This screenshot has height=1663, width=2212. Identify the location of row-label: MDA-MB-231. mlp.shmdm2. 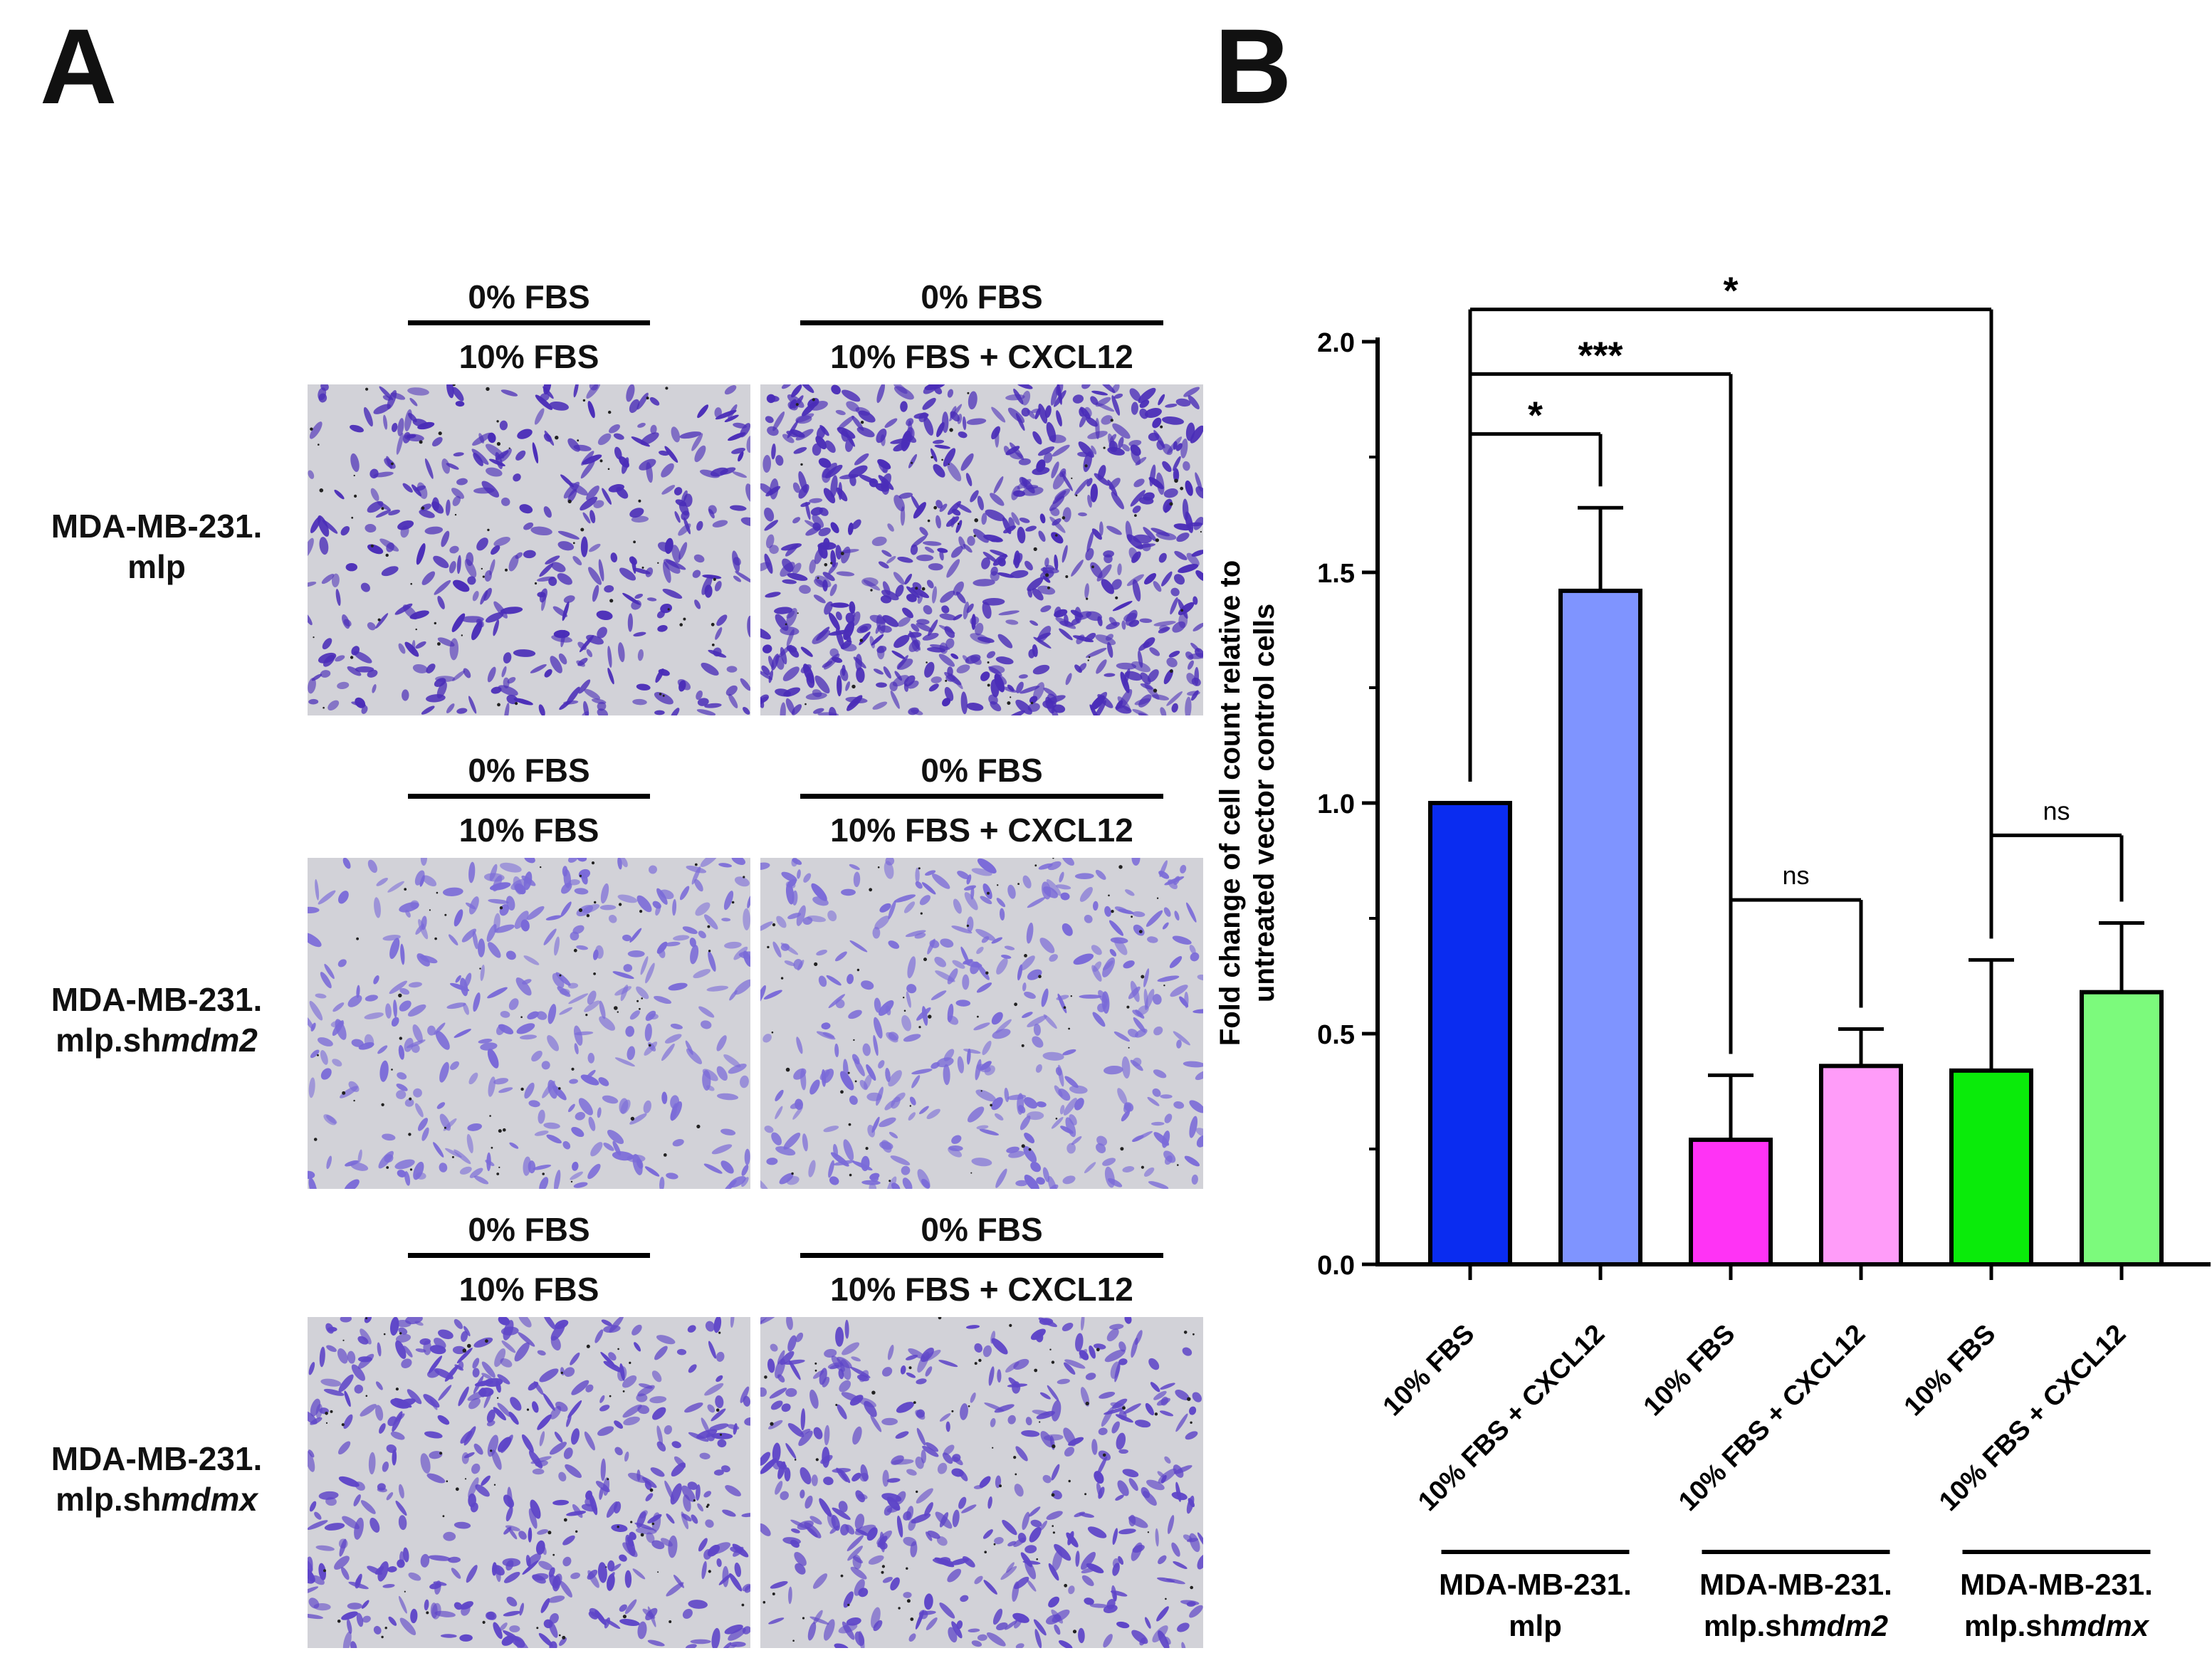
(157, 1020).